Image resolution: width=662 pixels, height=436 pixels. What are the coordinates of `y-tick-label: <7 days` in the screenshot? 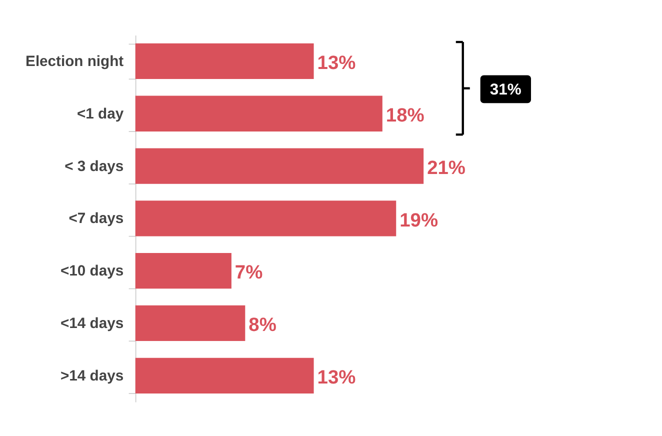 It's located at (96, 219).